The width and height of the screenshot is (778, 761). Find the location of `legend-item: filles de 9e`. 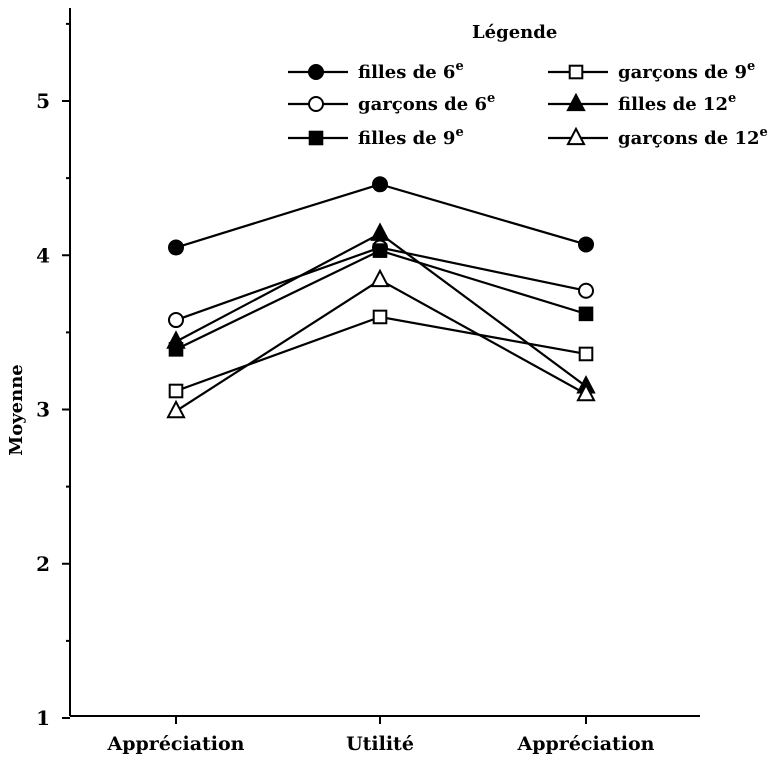

legend-item: filles de 9e is located at coordinates (376, 137).